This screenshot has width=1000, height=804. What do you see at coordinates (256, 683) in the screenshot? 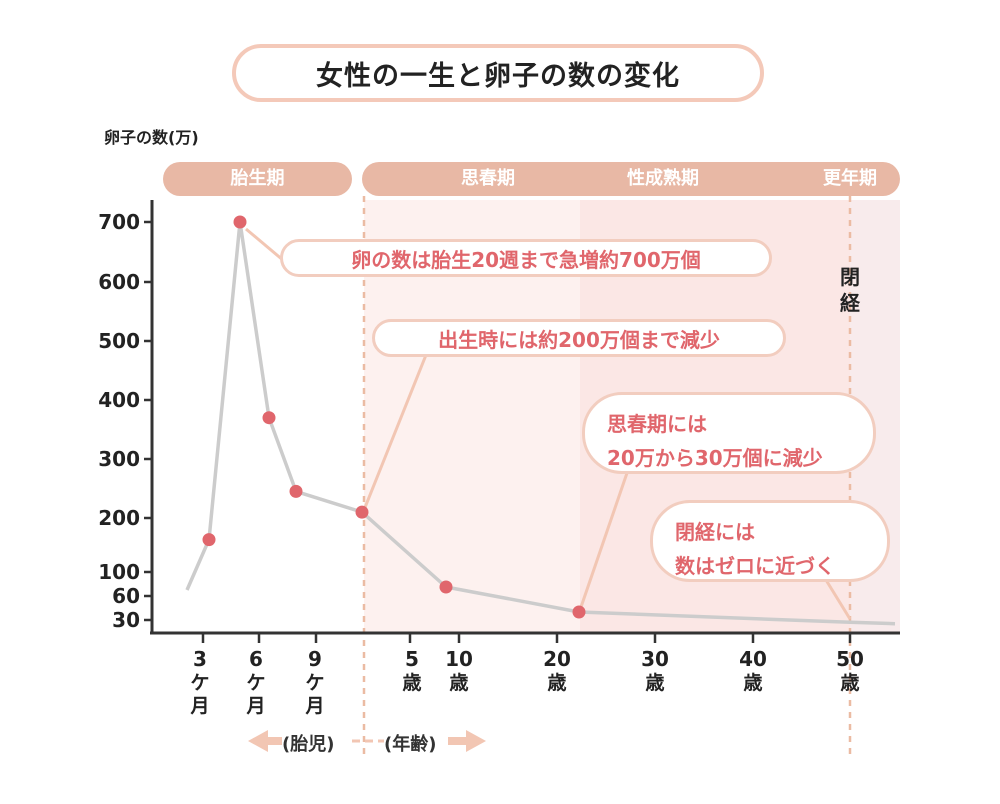
I see `x-tick-unit-1-0: ケ` at bounding box center [256, 683].